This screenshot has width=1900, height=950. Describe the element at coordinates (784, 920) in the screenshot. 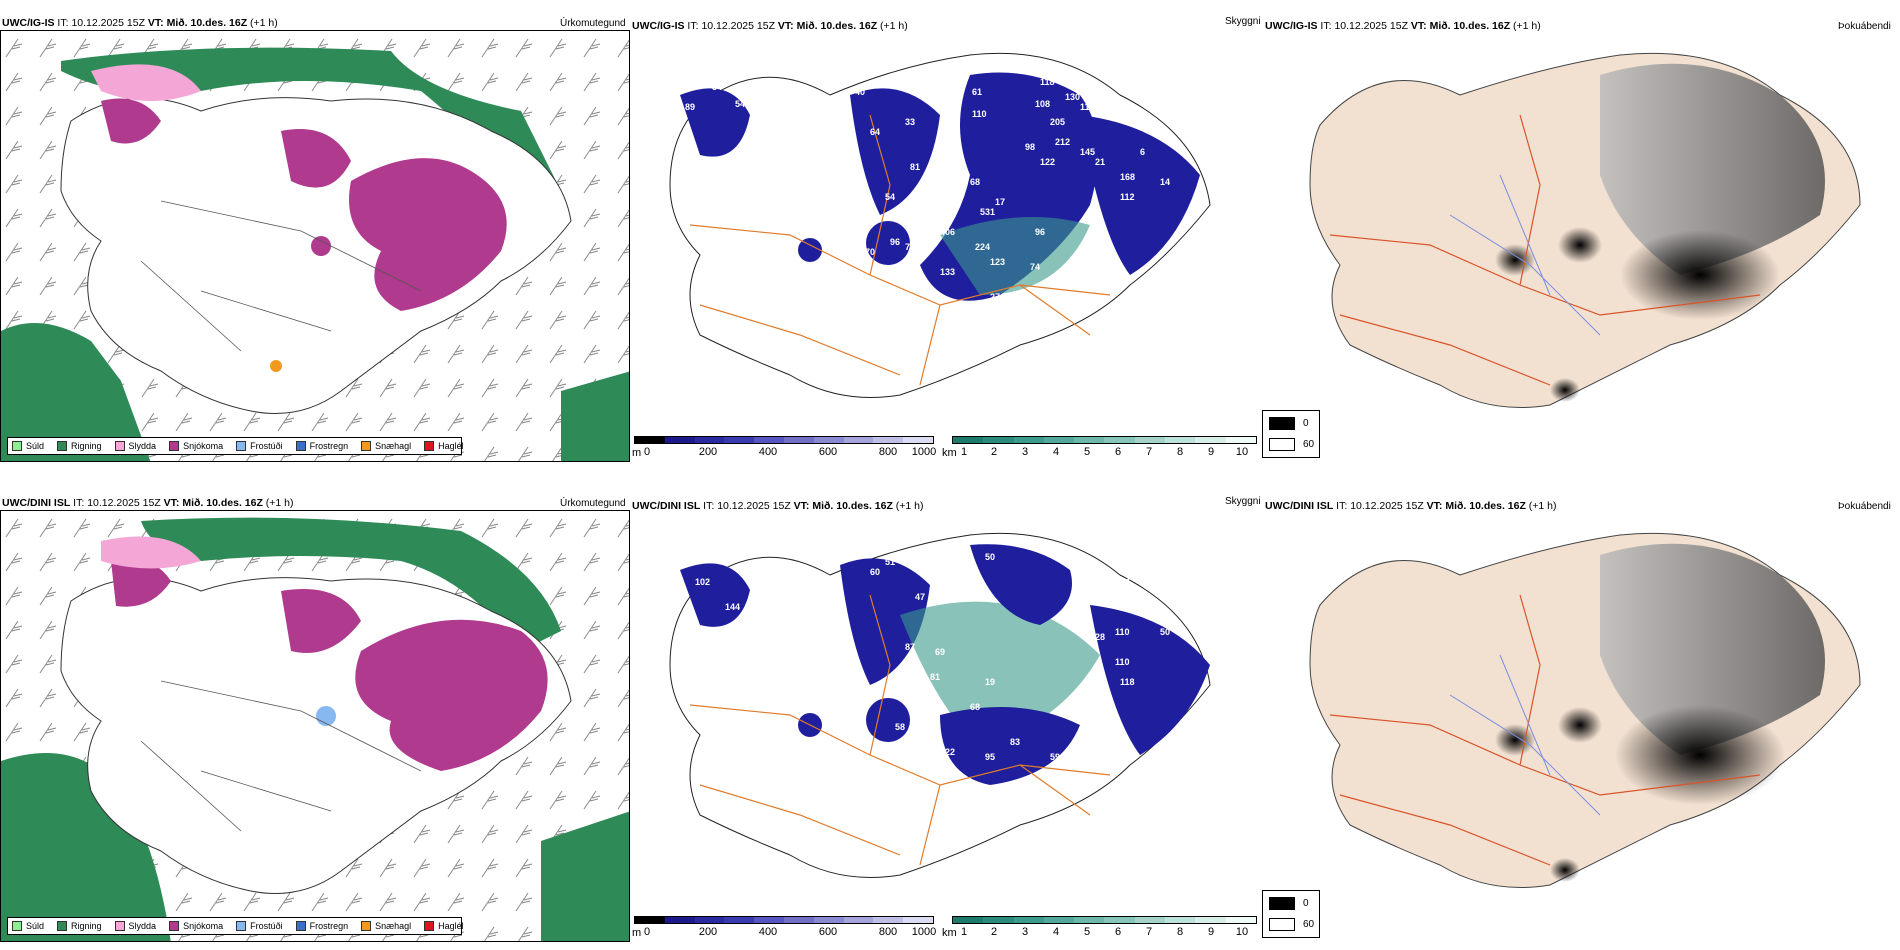

I see `height-colorbar-gradient` at that location.